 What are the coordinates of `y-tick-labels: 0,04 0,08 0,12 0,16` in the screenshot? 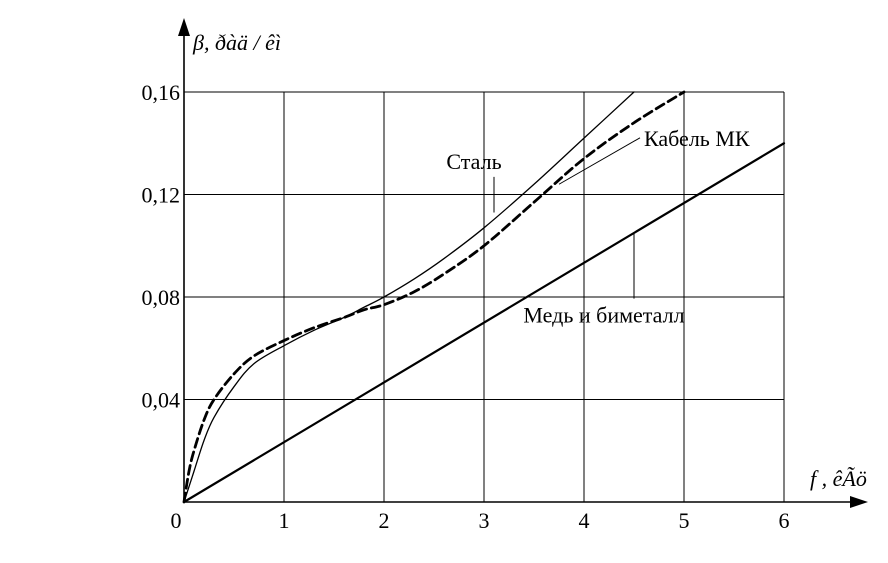 It's located at (161, 246).